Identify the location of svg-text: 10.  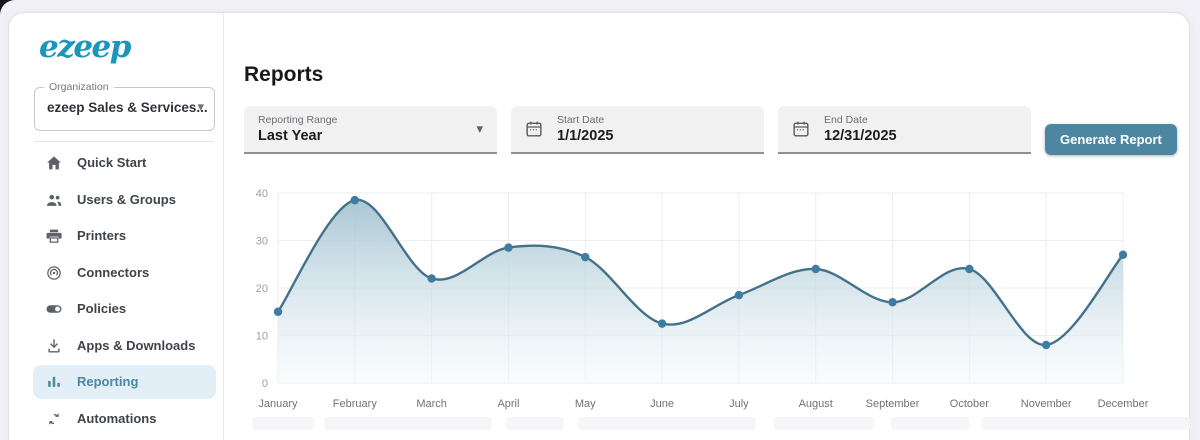
(262, 337).